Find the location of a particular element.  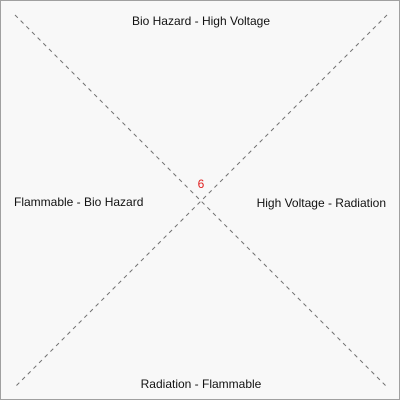

label-bottom: Radiation - Flammable is located at coordinates (201, 384).